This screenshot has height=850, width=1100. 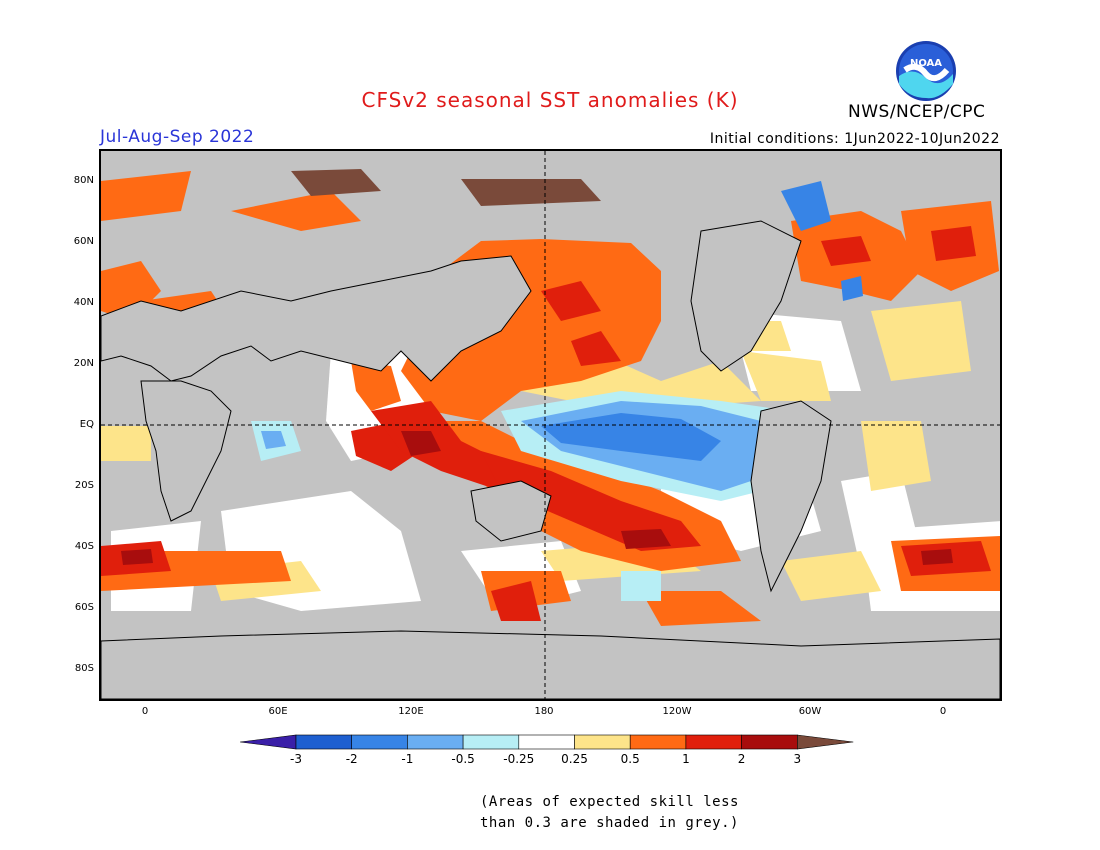 I want to click on initial-conditions-label: Initial conditions: 1Jun2022-10Jun2022, so click(x=854, y=139).